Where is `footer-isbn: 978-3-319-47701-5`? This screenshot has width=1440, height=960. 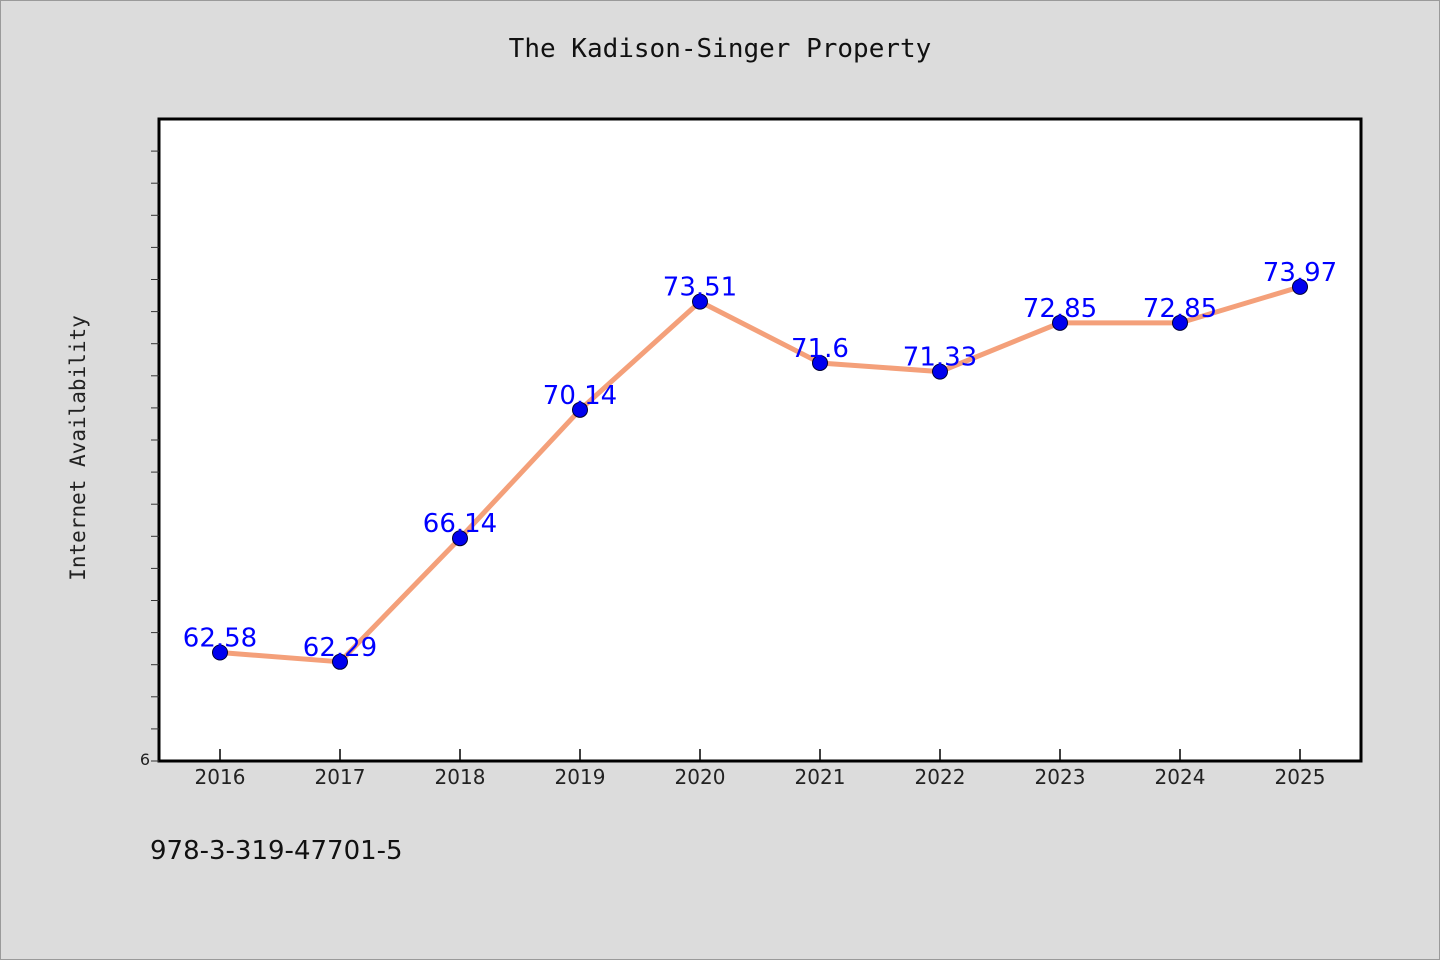
footer-isbn: 978-3-319-47701-5 is located at coordinates (276, 851).